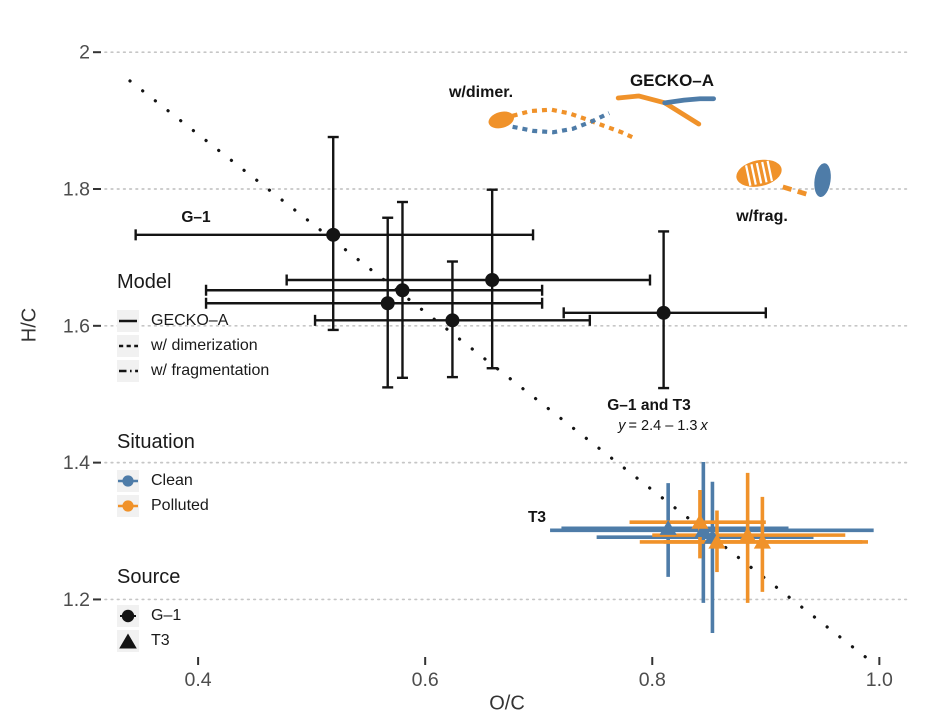  Describe the element at coordinates (160, 640) in the screenshot. I see `legend-label: T3` at that location.